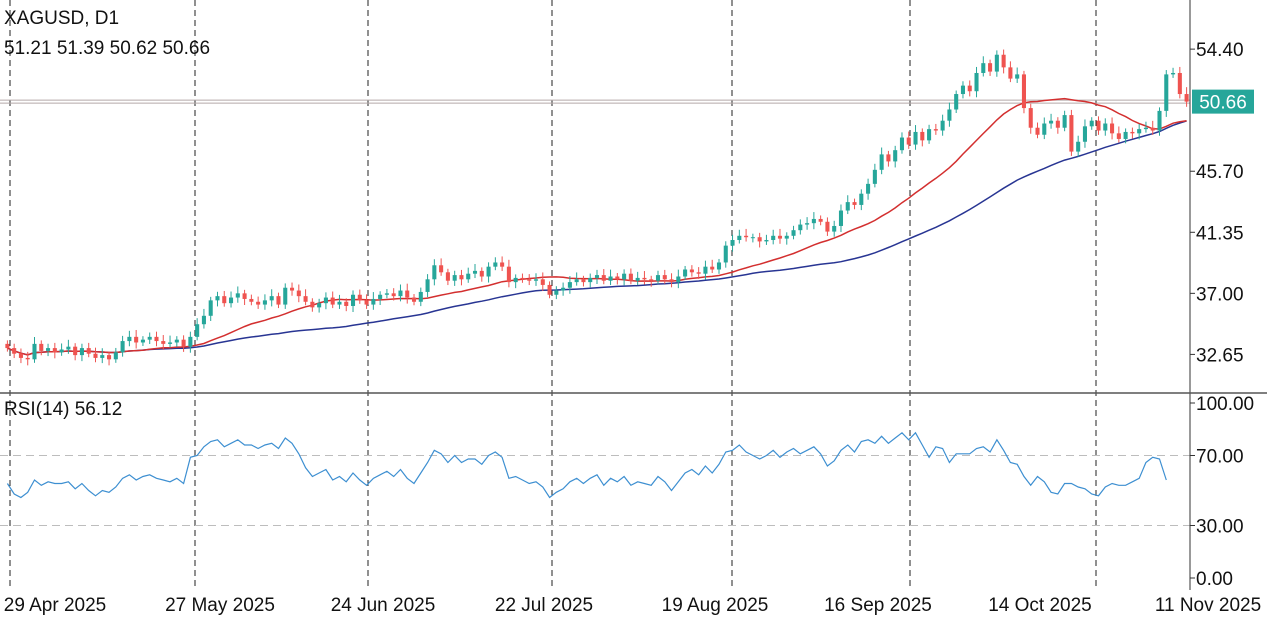 The image size is (1267, 618). I want to click on y-tick-label: 32.65, so click(1220, 355).